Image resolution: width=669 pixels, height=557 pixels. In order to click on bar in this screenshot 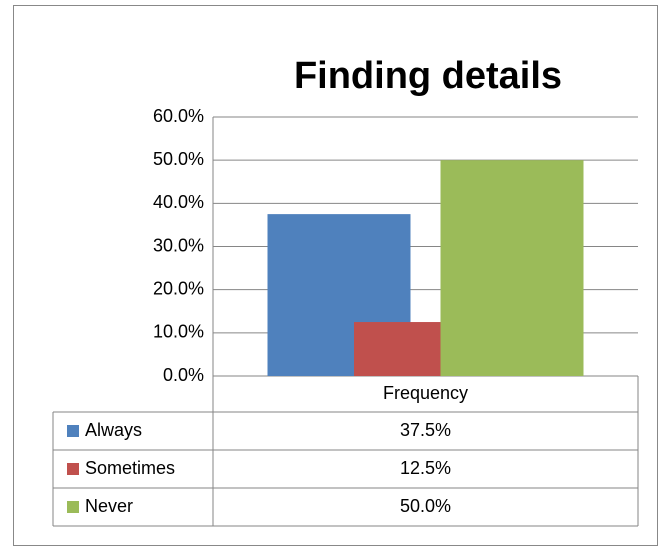, I will do `click(512, 268)`.